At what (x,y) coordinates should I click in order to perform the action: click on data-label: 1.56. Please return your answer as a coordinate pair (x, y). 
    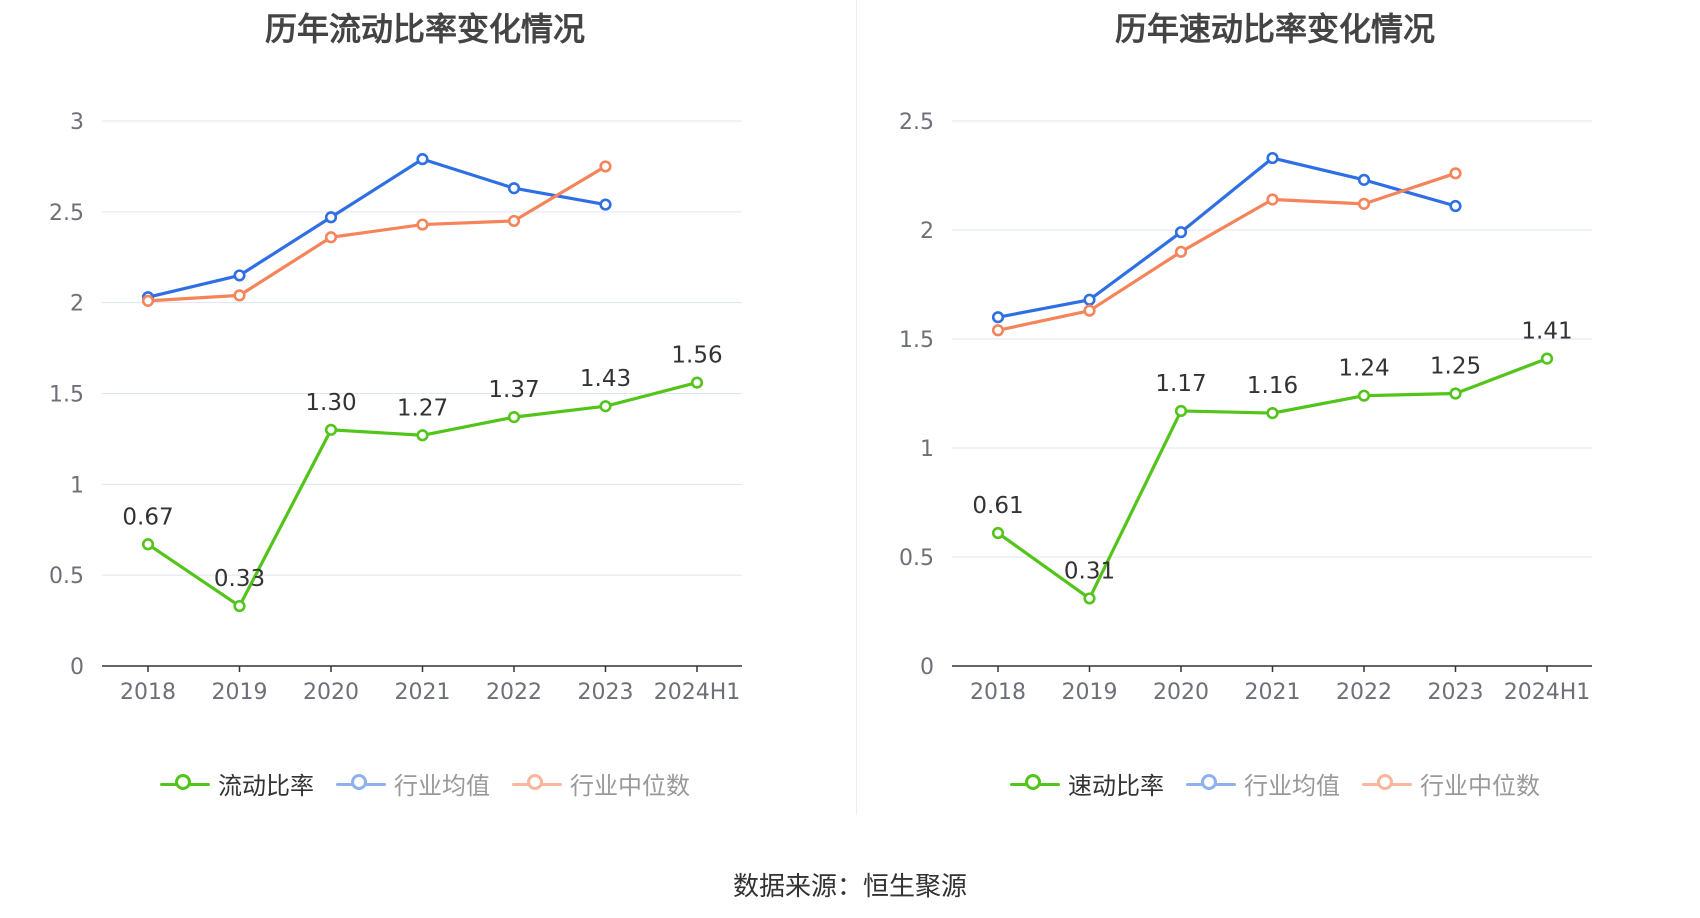
    Looking at the image, I should click on (696, 356).